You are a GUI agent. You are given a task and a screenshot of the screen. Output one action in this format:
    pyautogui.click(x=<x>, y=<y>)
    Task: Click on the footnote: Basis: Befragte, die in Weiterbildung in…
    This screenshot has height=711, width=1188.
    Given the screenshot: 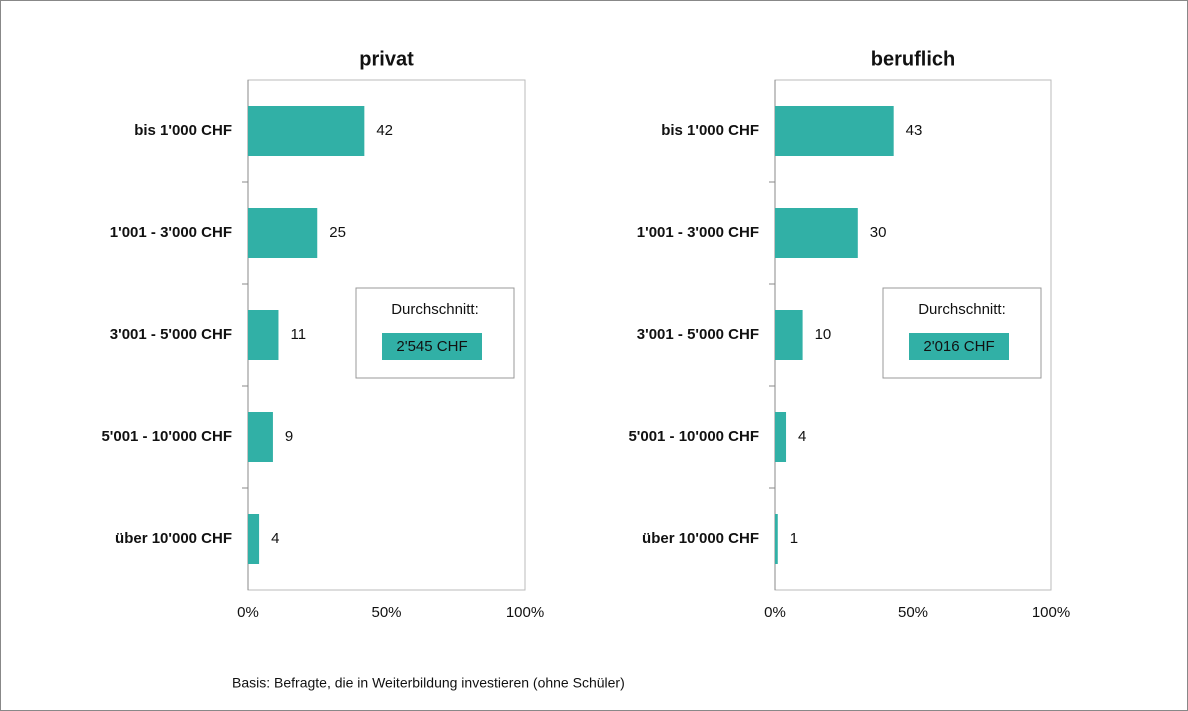 What is the action you would take?
    pyautogui.click(x=428, y=683)
    